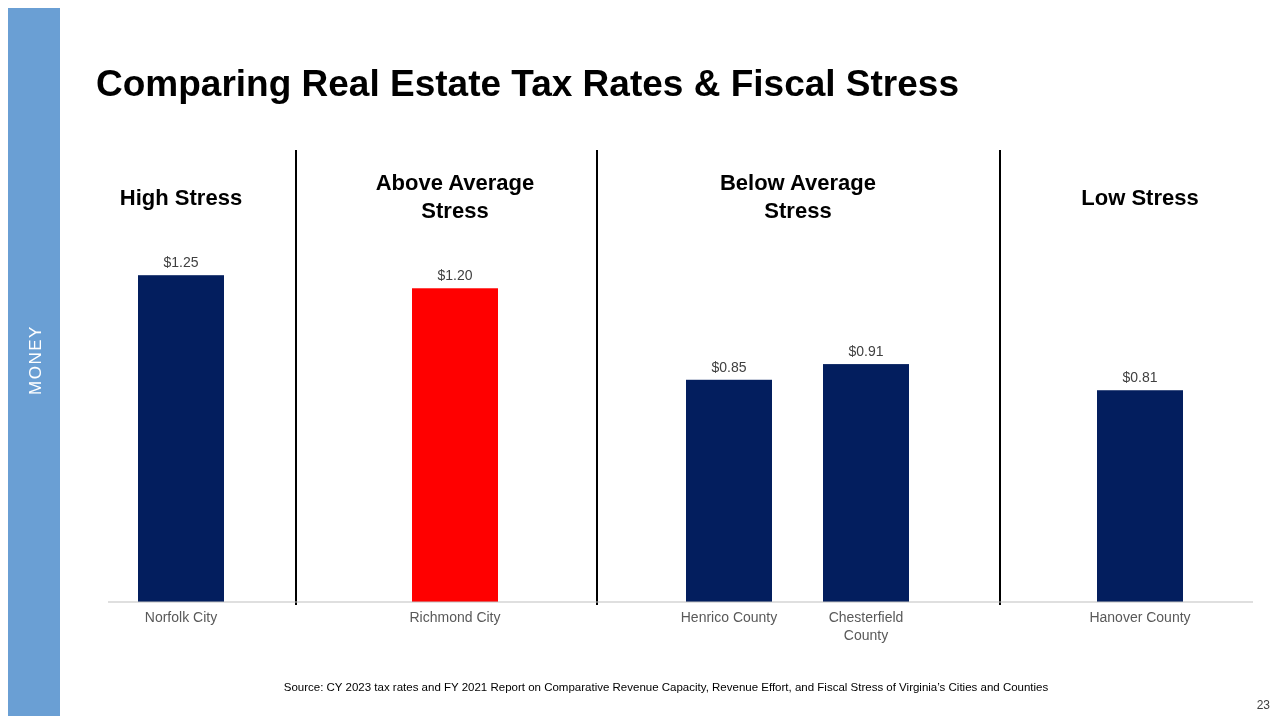 This screenshot has height=724, width=1288. What do you see at coordinates (1140, 617) in the screenshot?
I see `x-tick-label: Hanover County` at bounding box center [1140, 617].